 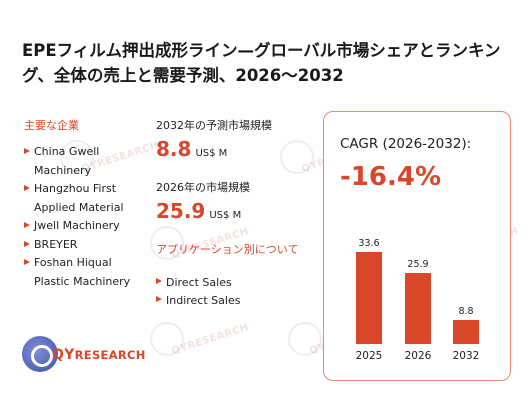 I want to click on x-tick-label: 2025, so click(x=369, y=356).